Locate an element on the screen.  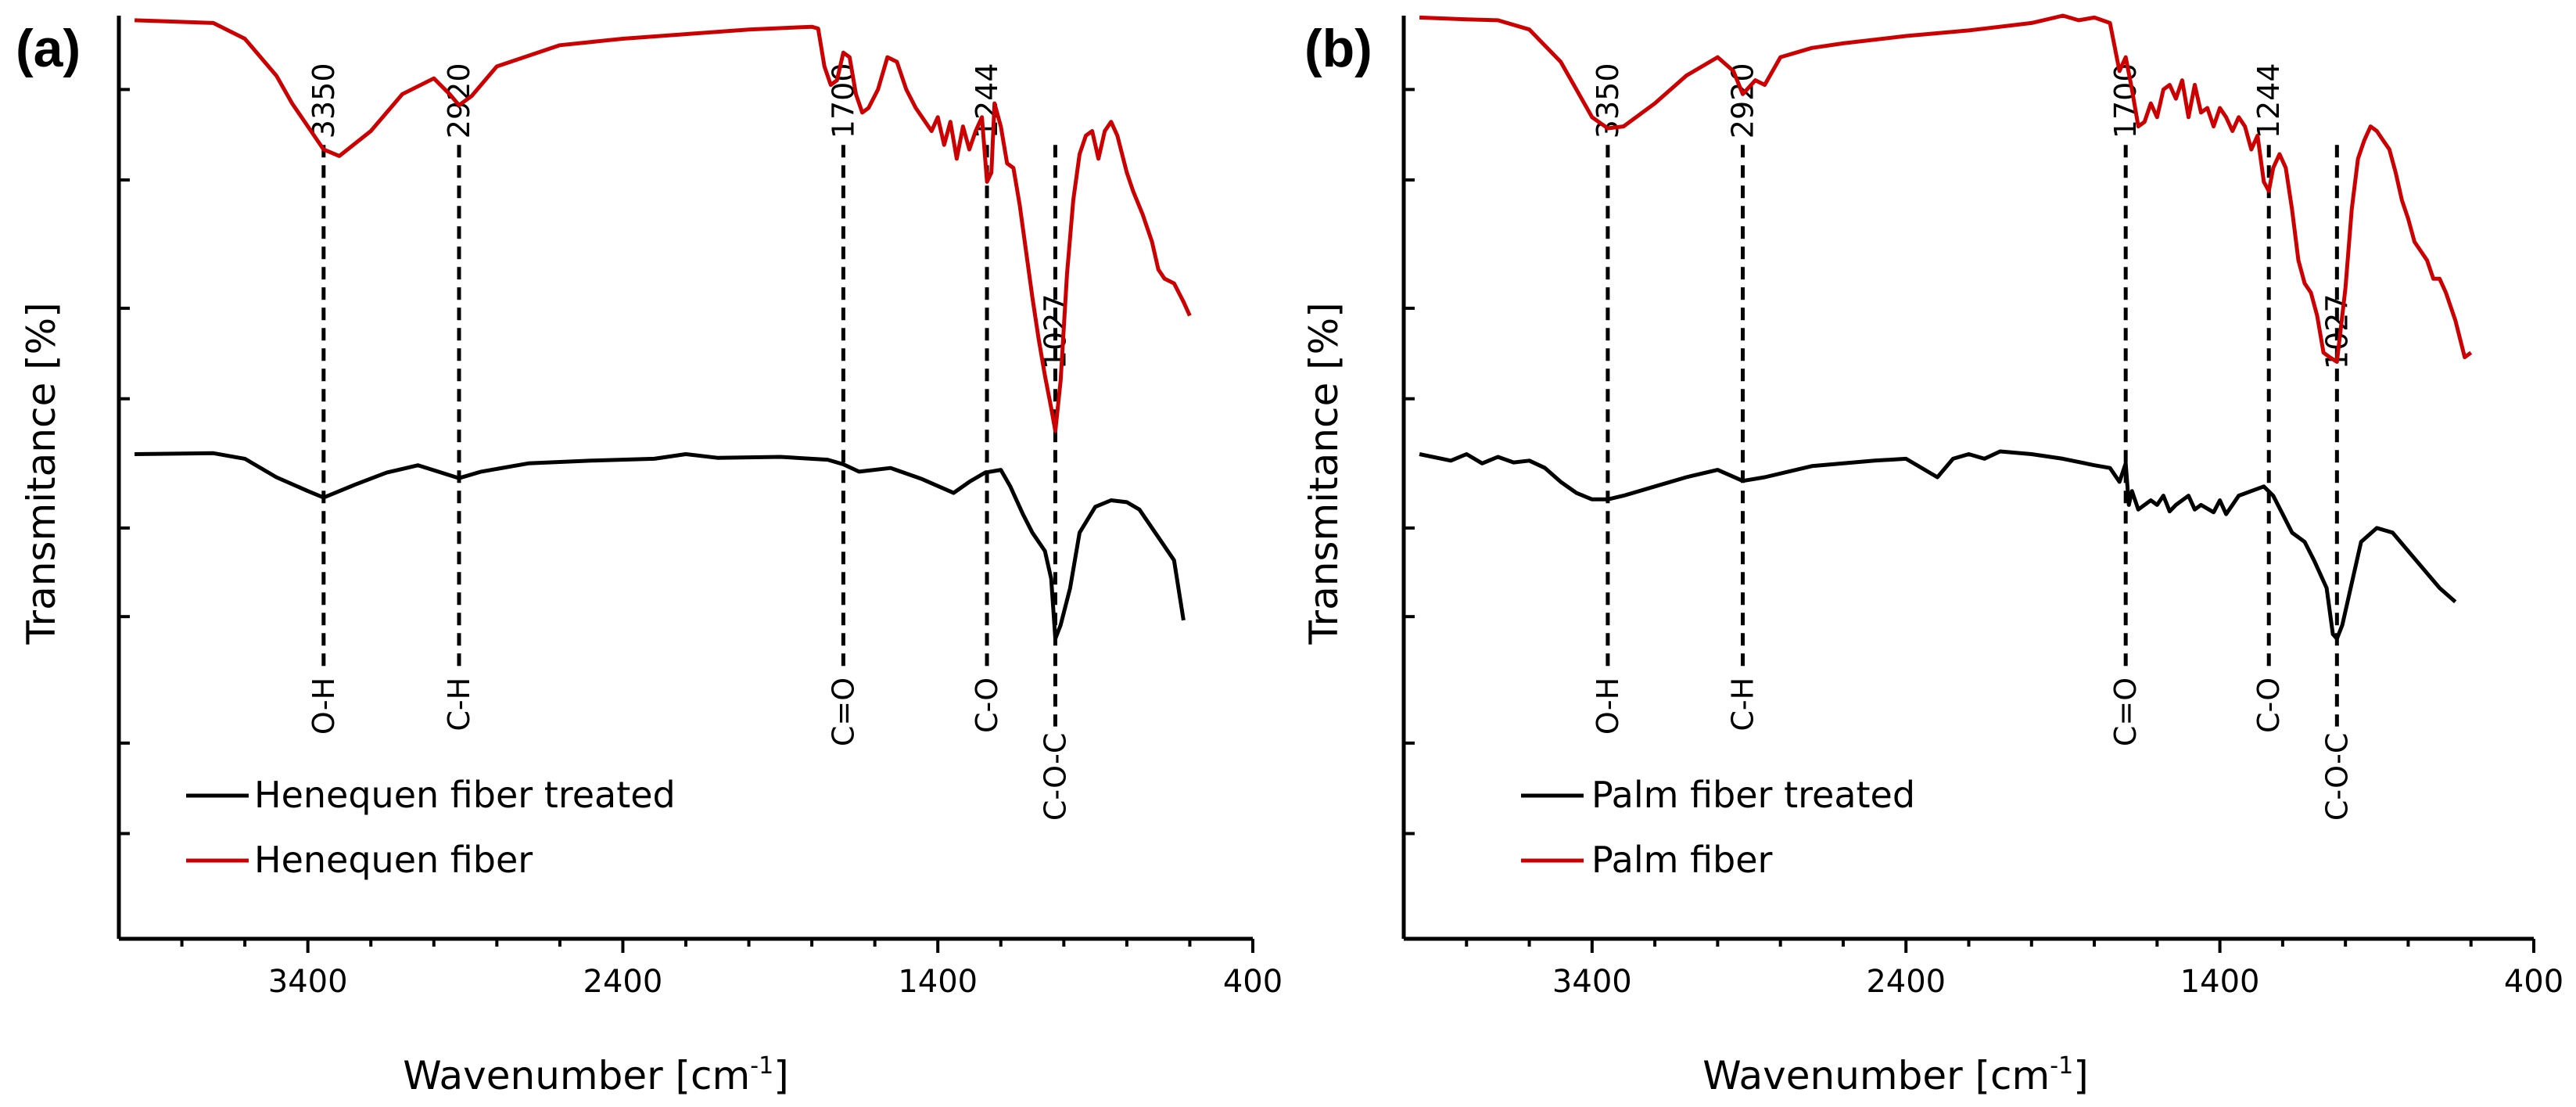
panel-label: (b) is located at coordinates (1338, 48).